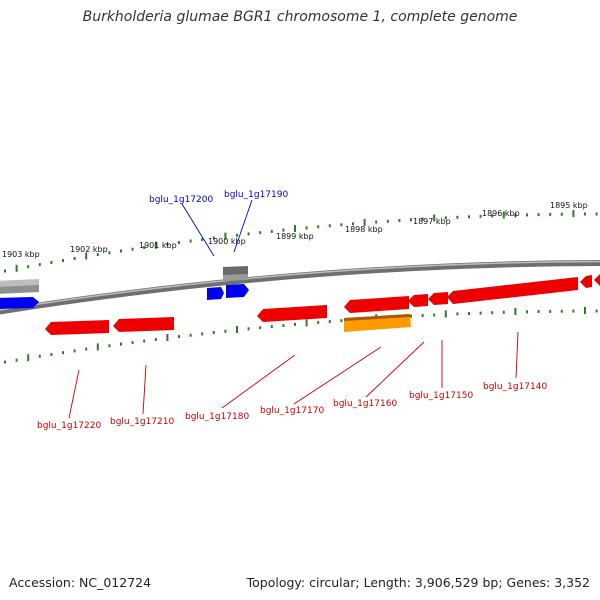 Image resolution: width=600 pixels, height=600 pixels. What do you see at coordinates (80, 582) in the screenshot?
I see `accession-text: Accession: NC_012724` at bounding box center [80, 582].